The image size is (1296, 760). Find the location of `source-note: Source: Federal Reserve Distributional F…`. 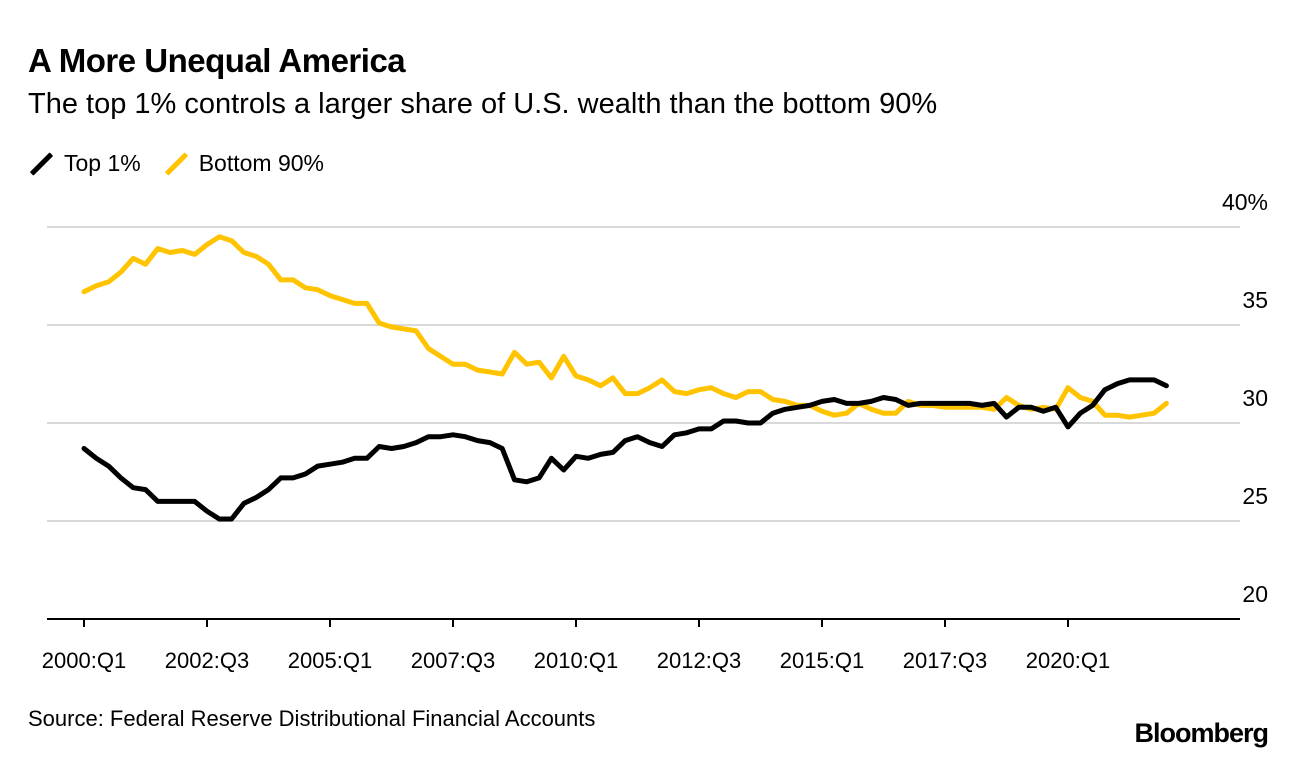

source-note: Source: Federal Reserve Distributional F… is located at coordinates (312, 718).